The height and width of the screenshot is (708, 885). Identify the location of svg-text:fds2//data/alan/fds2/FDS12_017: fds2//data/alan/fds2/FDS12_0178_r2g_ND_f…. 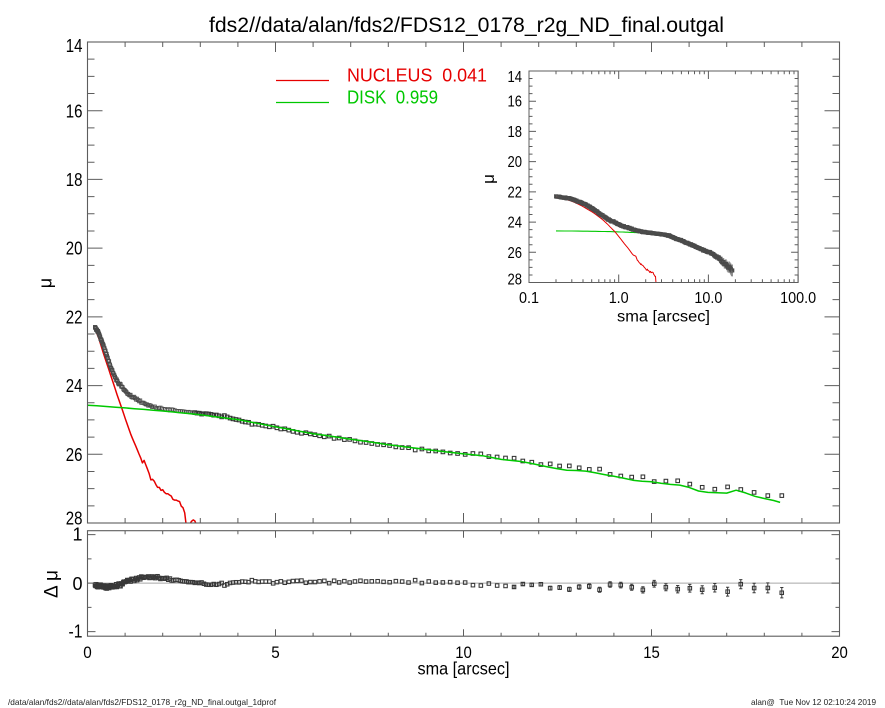
(466, 25).